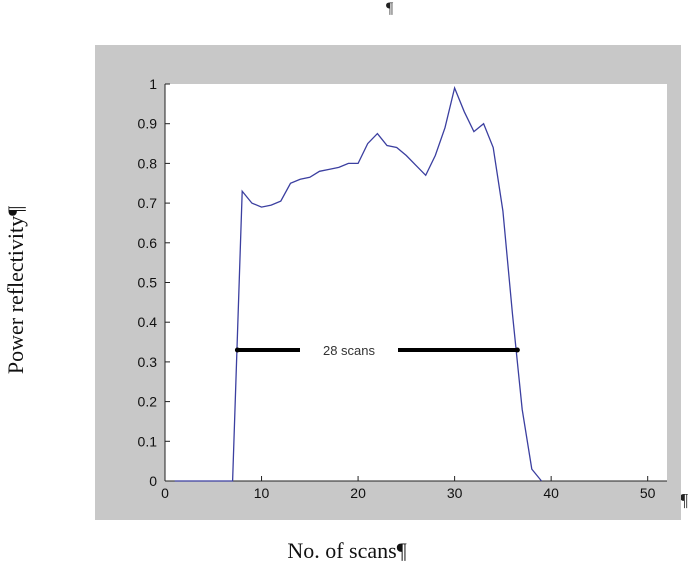 The width and height of the screenshot is (694, 571). I want to click on paragraph-mark-right: ¶, so click(684, 500).